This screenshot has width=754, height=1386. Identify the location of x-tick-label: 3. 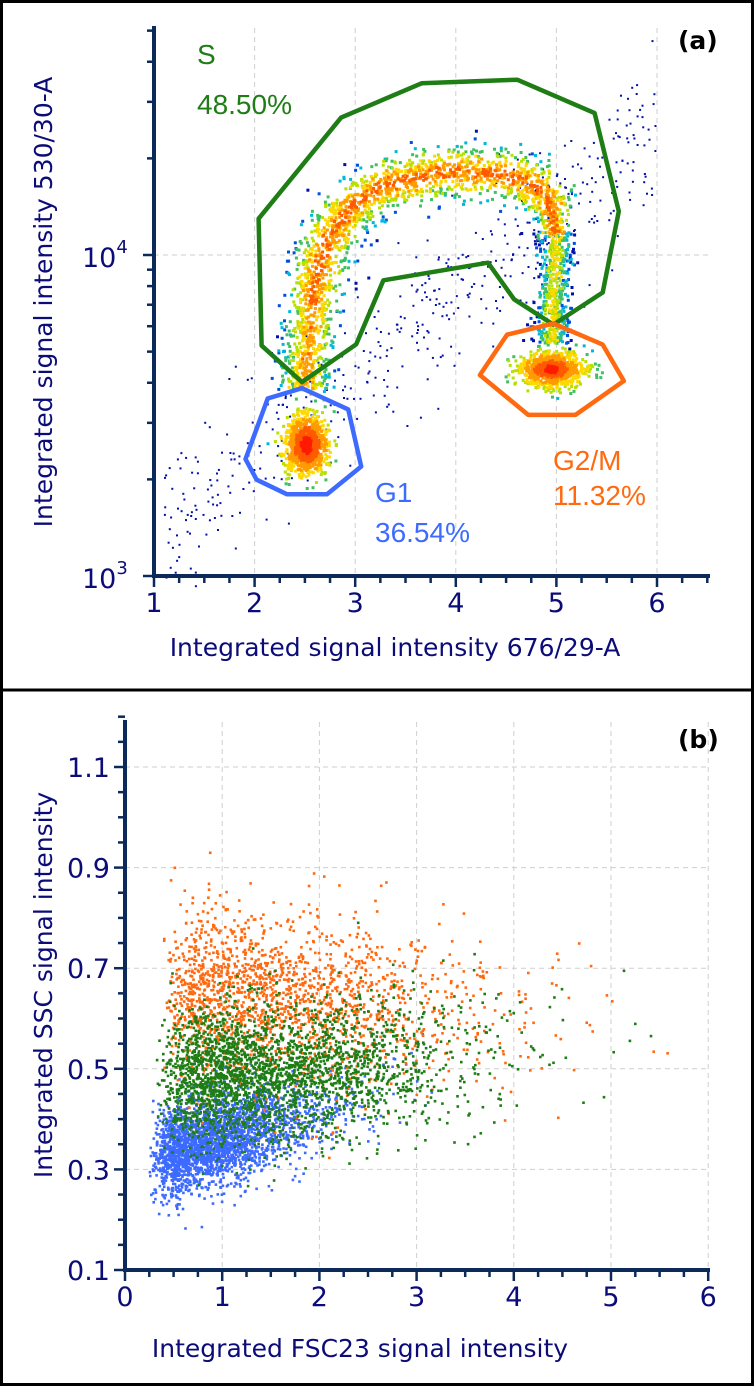
(355, 603).